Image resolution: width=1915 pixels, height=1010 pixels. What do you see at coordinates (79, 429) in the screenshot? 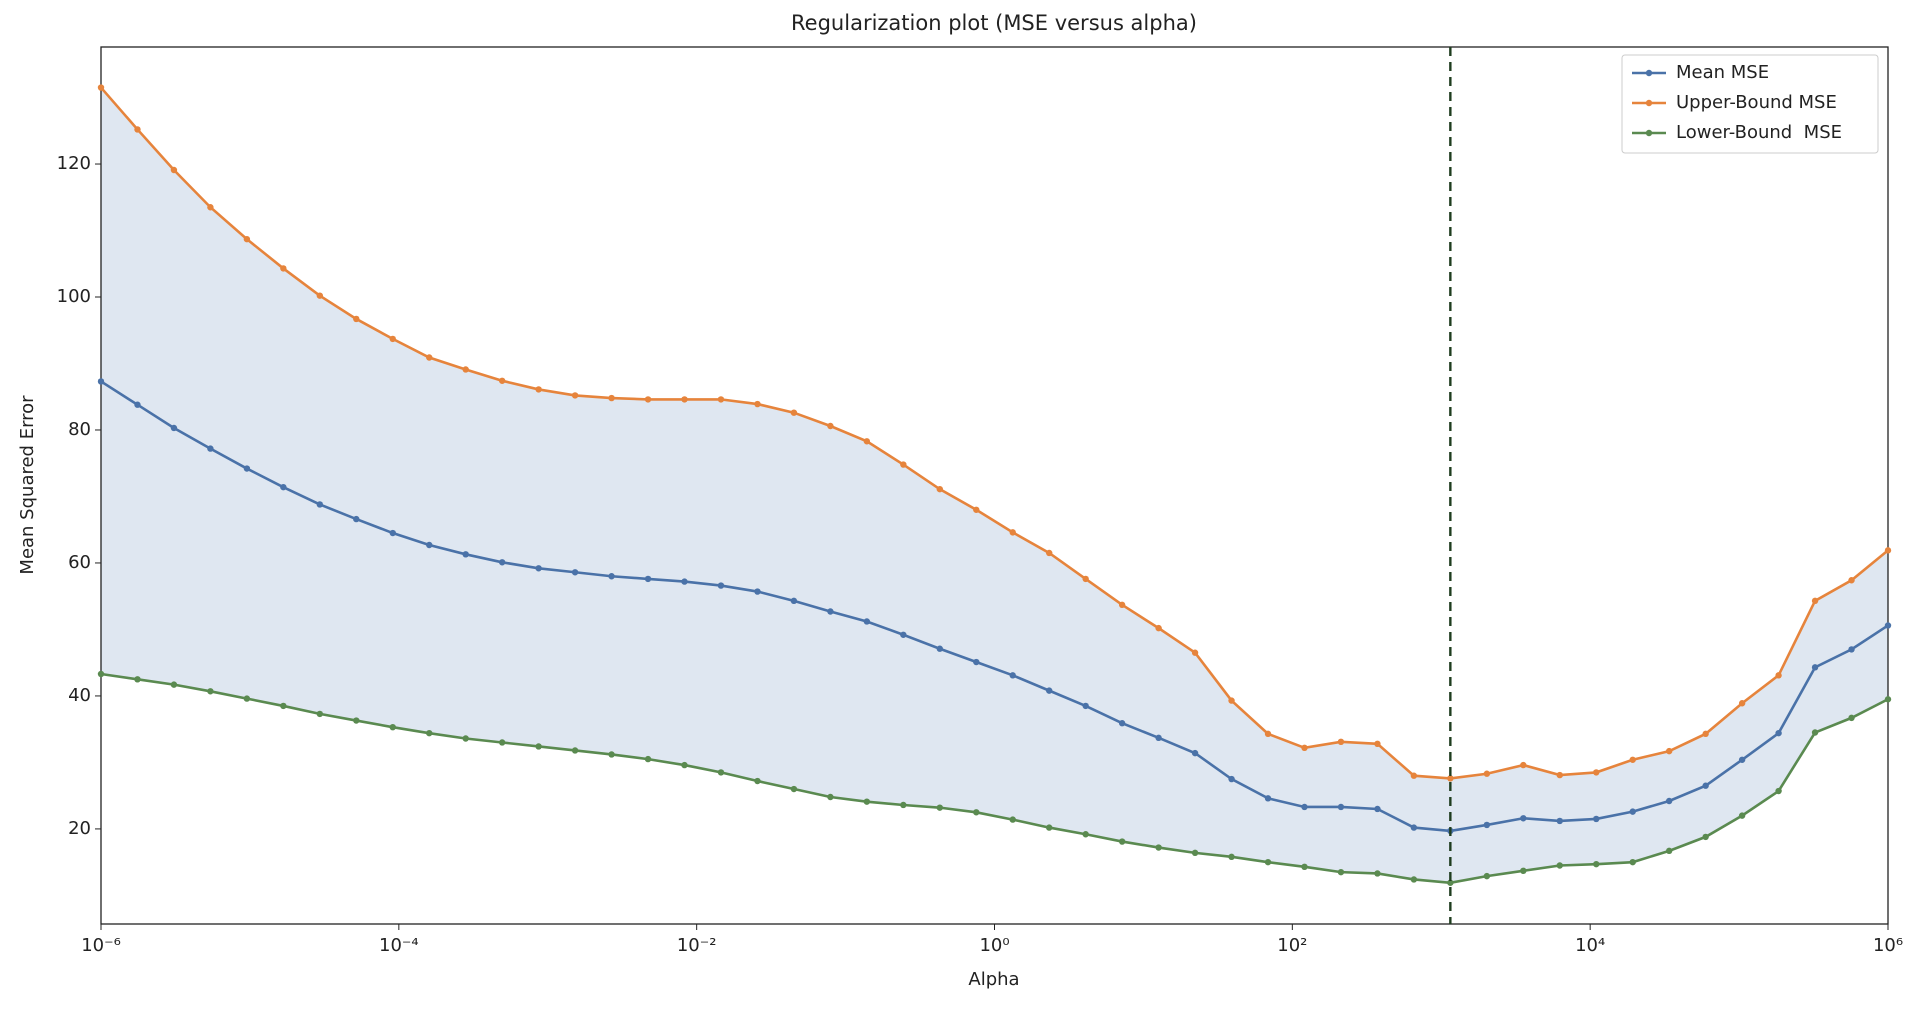
I see `y-tick-label: 80` at bounding box center [79, 429].